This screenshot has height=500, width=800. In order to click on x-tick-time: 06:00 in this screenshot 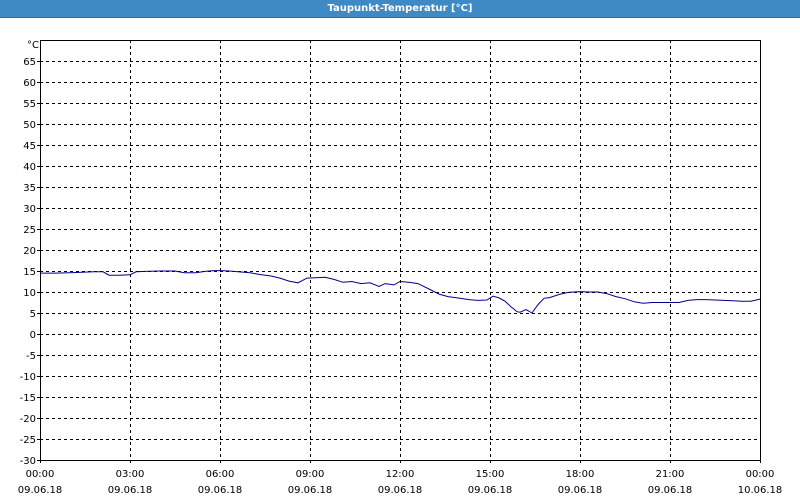, I will do `click(220, 474)`.